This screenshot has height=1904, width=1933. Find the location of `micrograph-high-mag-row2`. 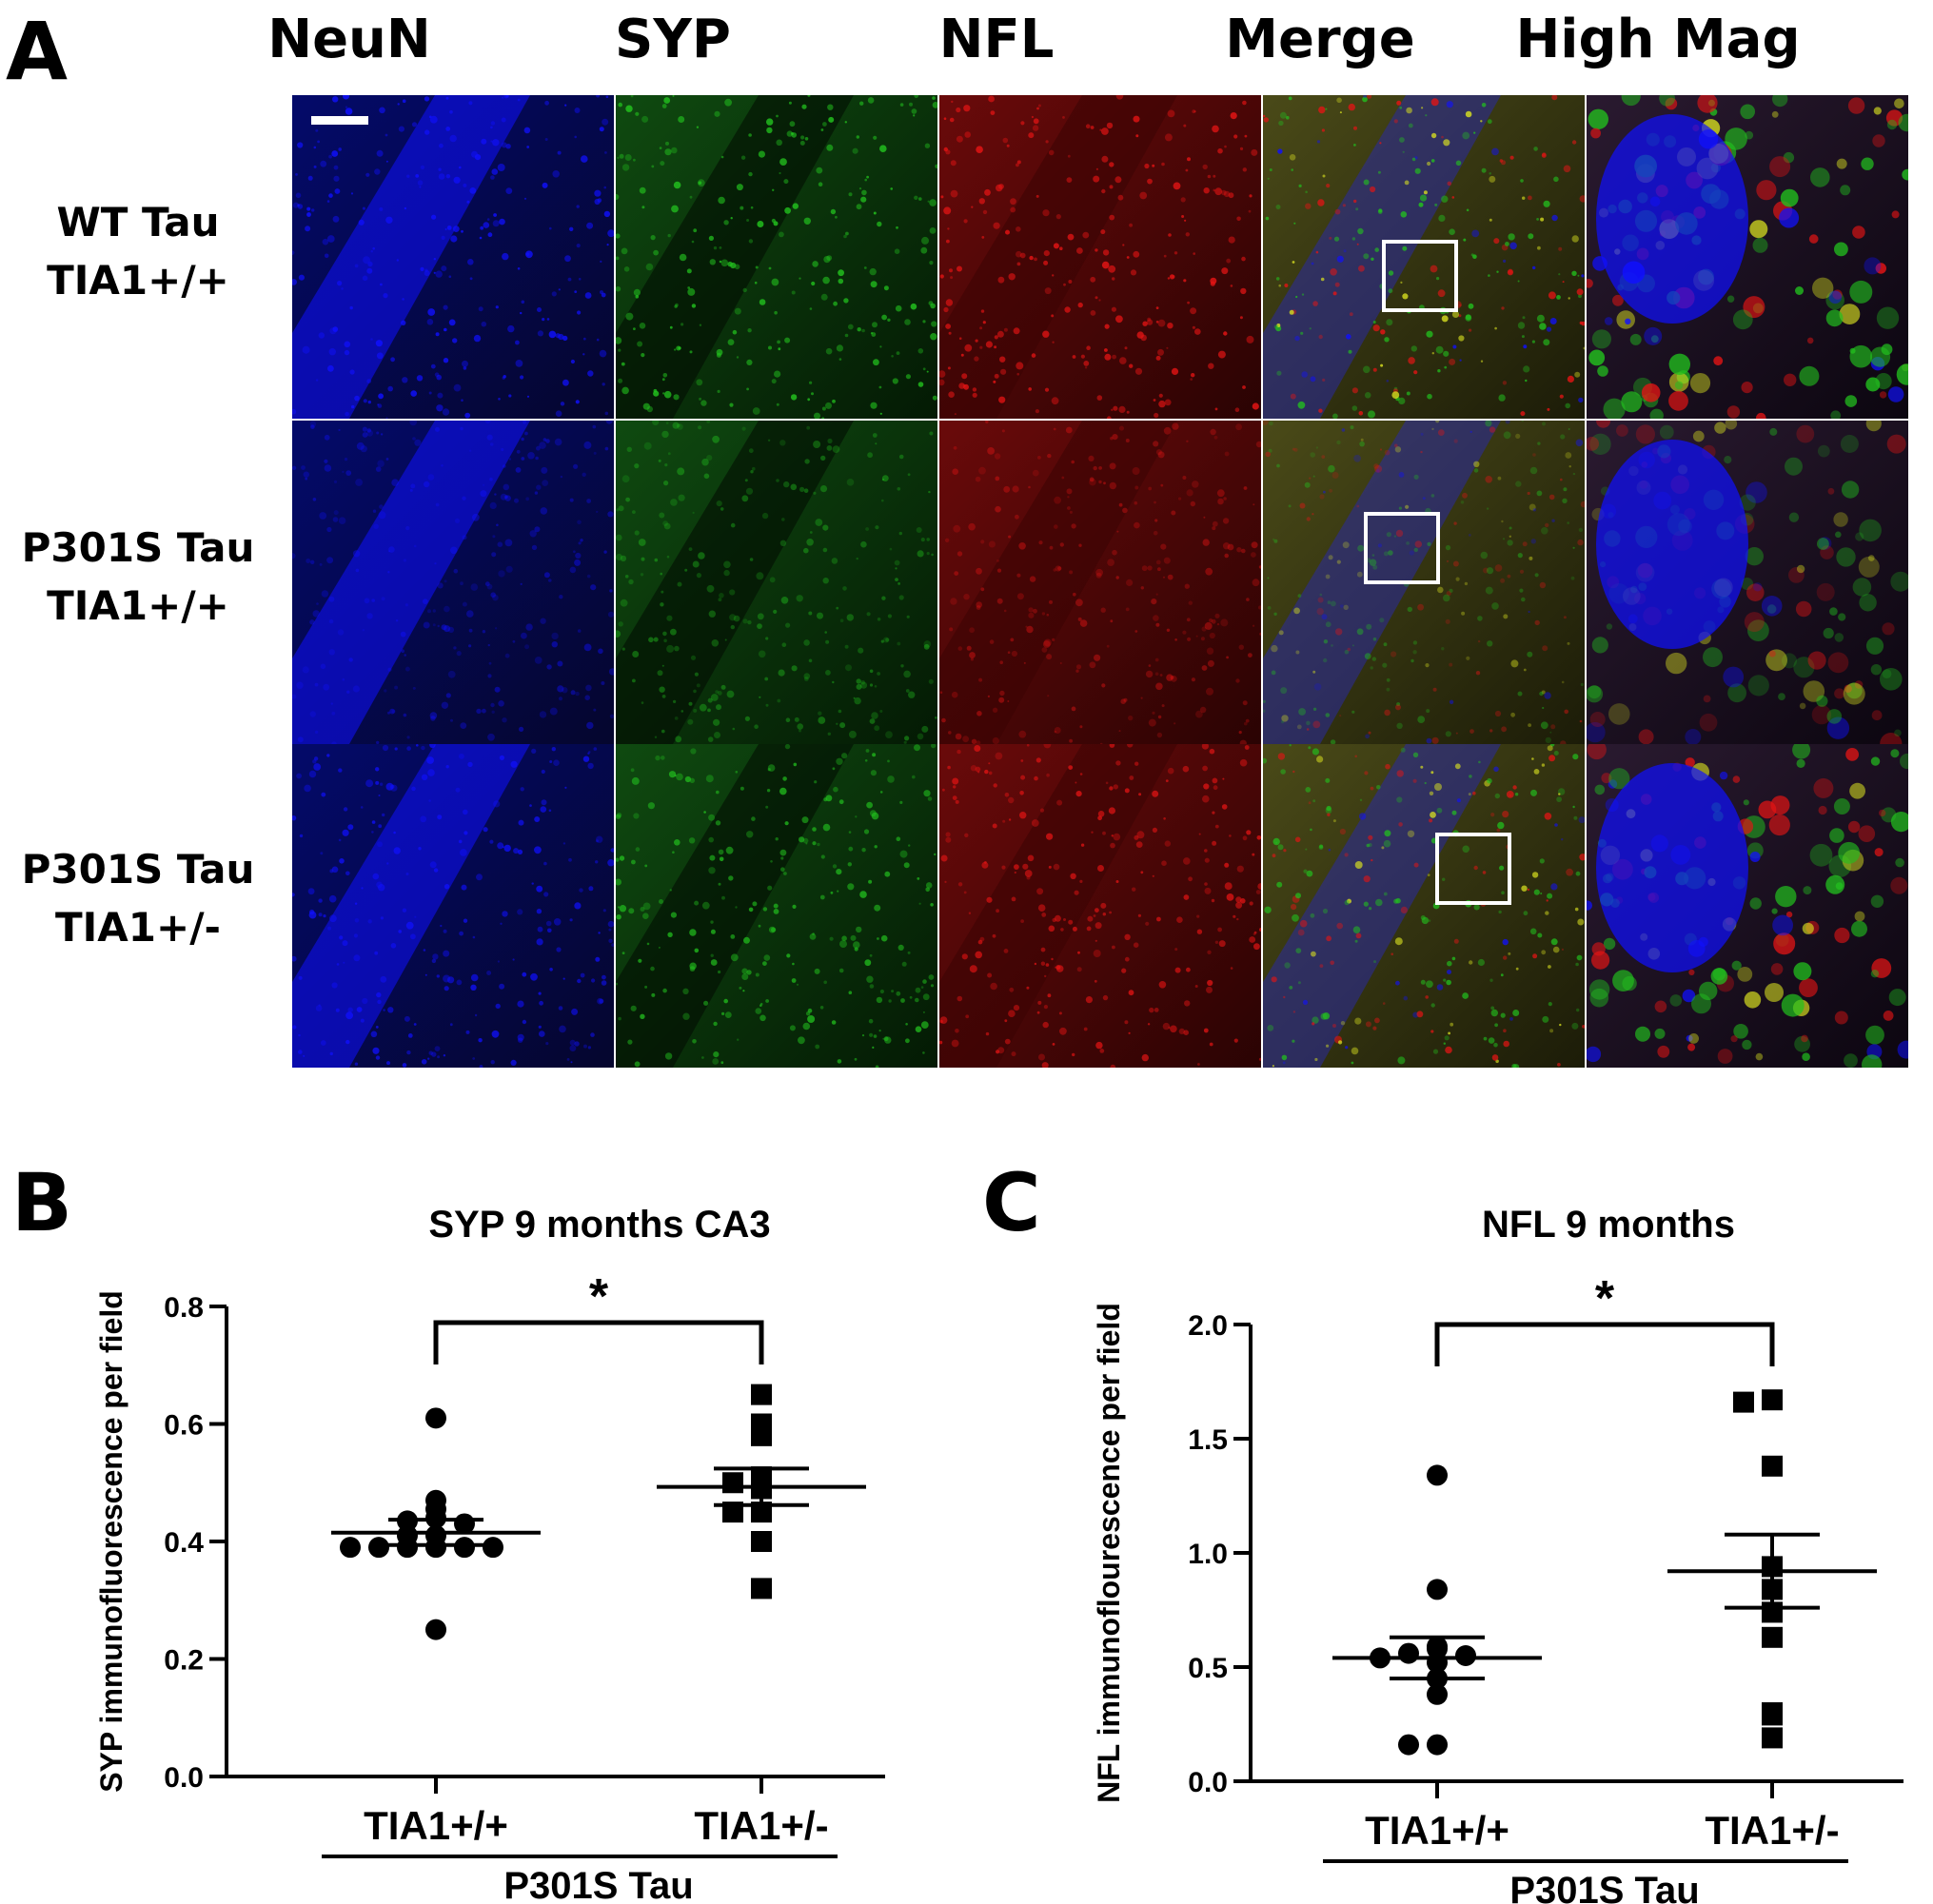

micrograph-high-mag-row2 is located at coordinates (1747, 582).